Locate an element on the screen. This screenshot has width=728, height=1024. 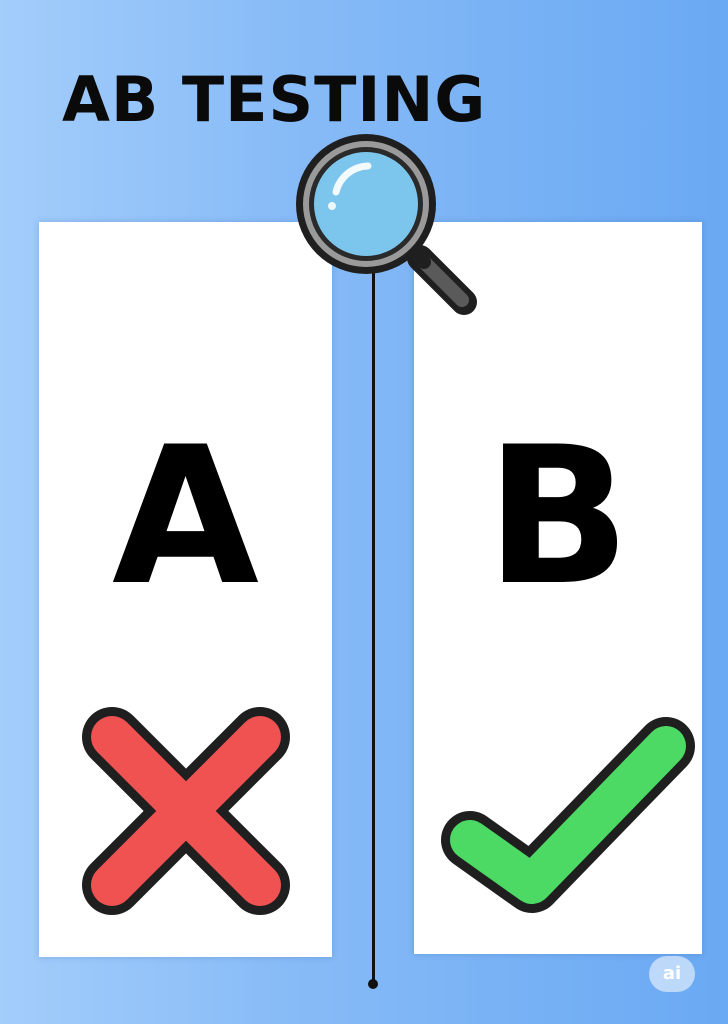
magnifying-glass-icon is located at coordinates (386, 224).